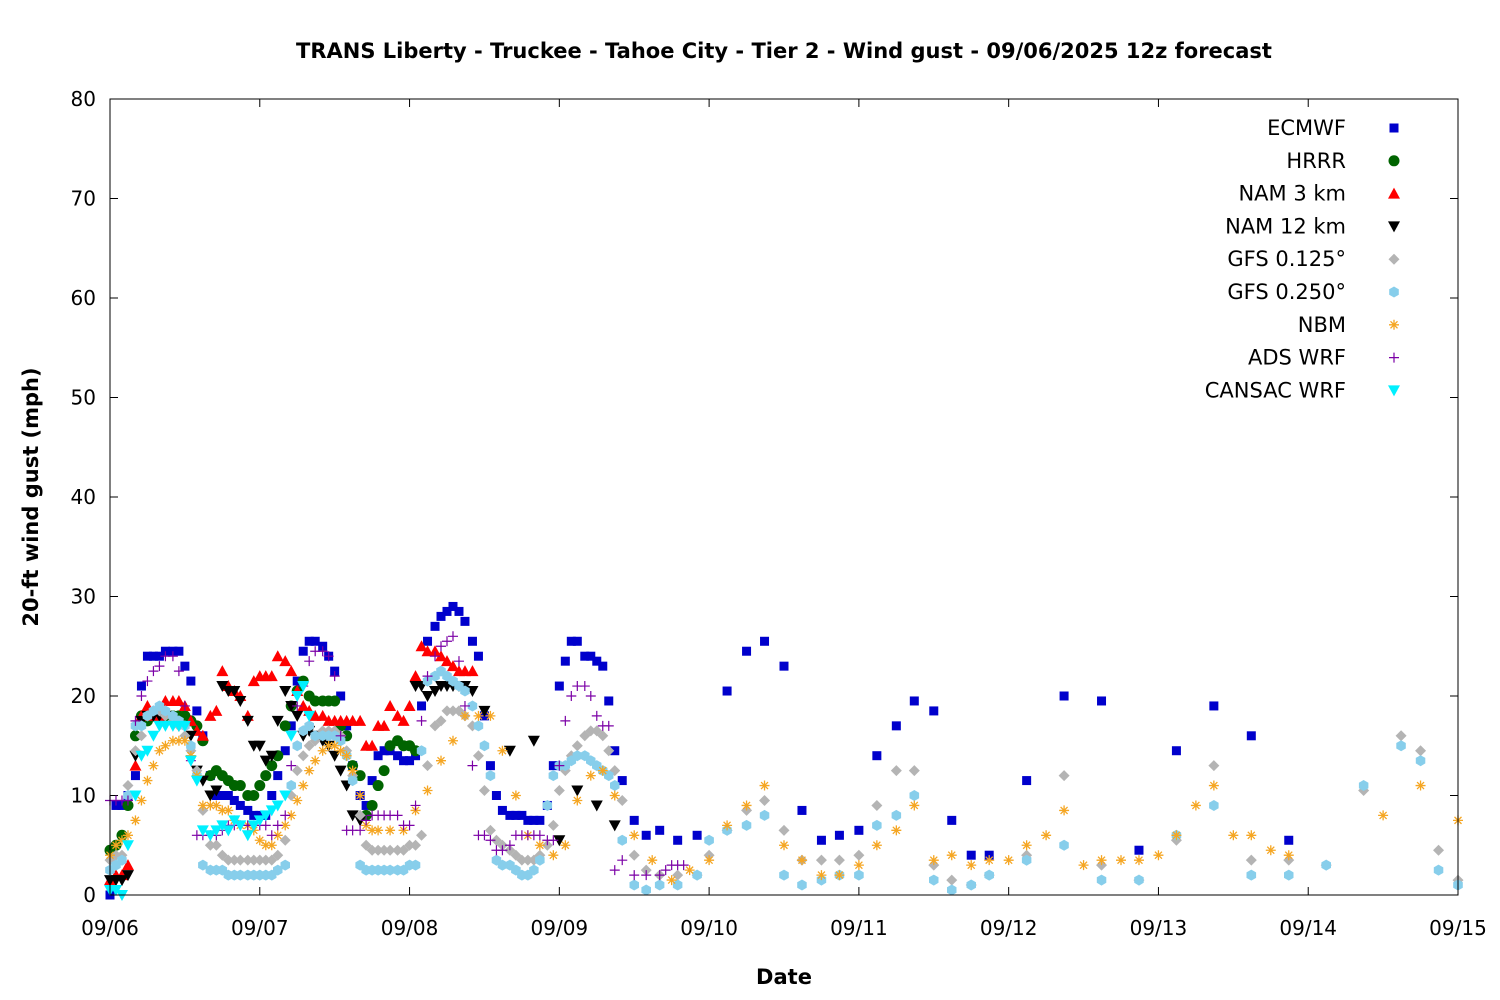 The width and height of the screenshot is (1500, 1000). Describe the element at coordinates (83, 597) in the screenshot. I see `y-tick-label: 30` at that location.